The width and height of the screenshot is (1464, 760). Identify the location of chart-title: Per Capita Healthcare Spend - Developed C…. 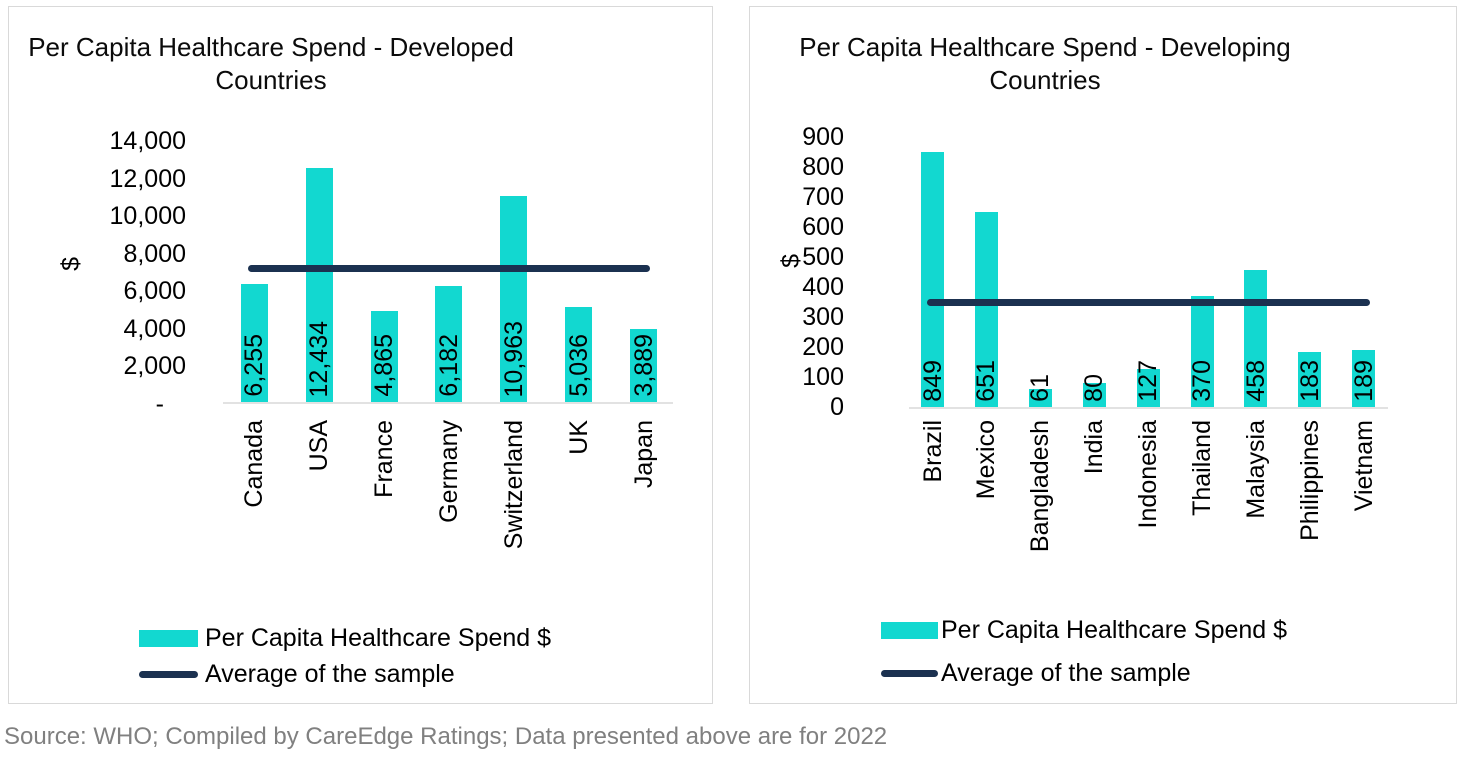
(285, 64).